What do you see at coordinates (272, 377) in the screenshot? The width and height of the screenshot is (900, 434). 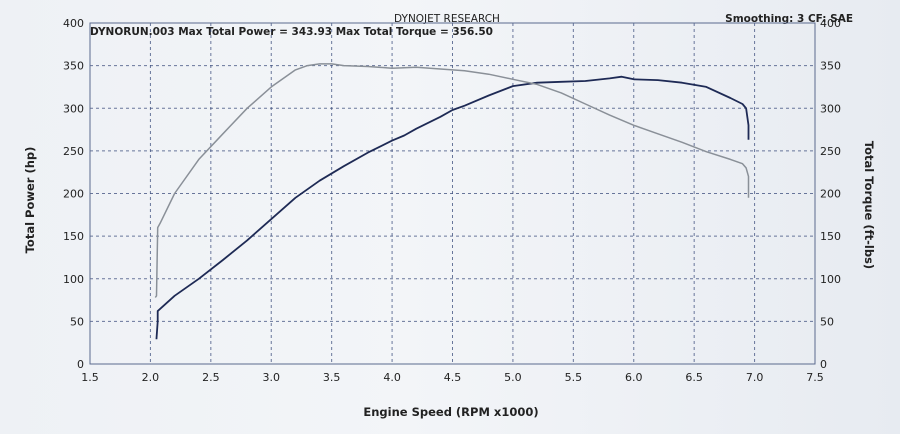 I see `x-tick-label: 3.0` at bounding box center [272, 377].